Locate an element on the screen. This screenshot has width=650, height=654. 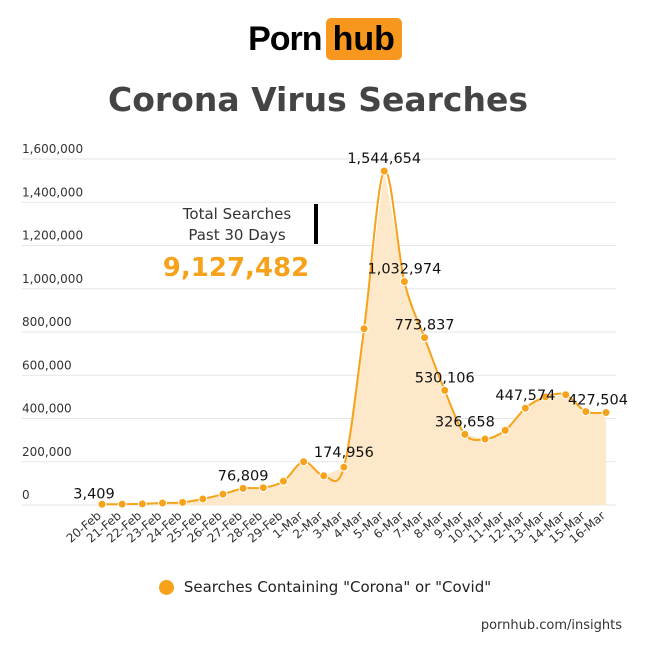
annotation-line1: Total Searches is located at coordinates (237, 214).